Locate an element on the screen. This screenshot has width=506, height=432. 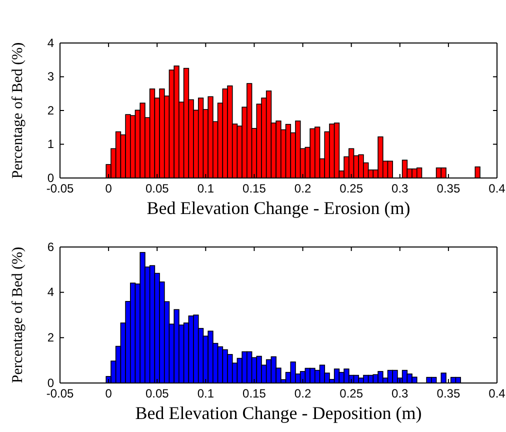
x-axis-title: Bed Elevation Change - Deposition (m) is located at coordinates (278, 413).